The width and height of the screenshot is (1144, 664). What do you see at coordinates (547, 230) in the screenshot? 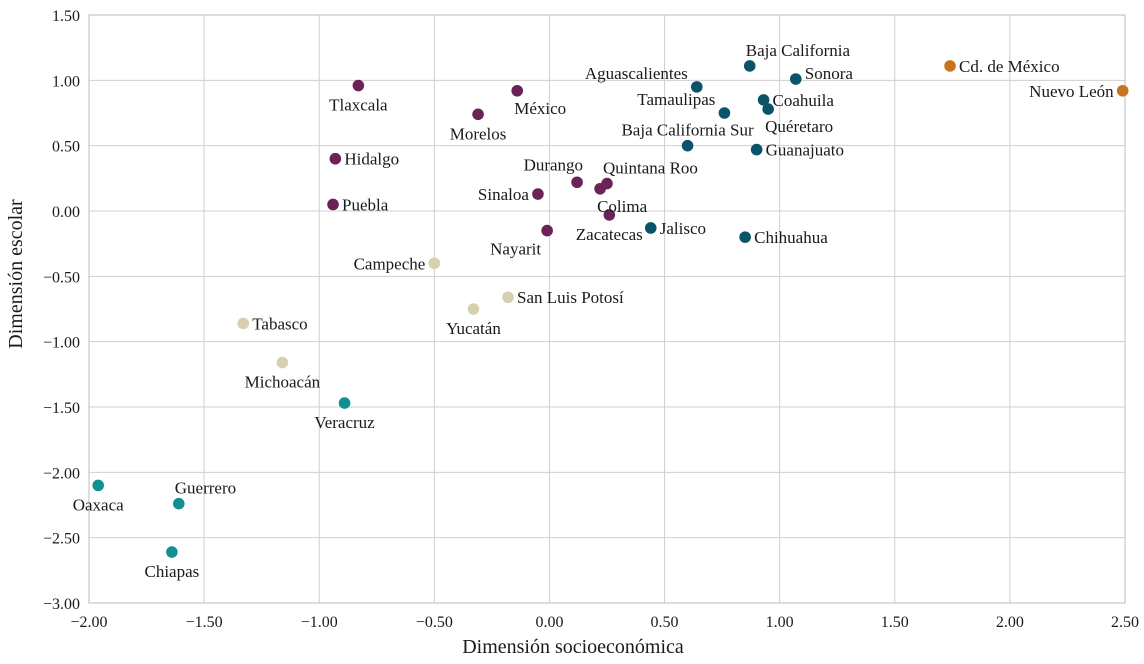
I see `point-nayarit` at bounding box center [547, 230].